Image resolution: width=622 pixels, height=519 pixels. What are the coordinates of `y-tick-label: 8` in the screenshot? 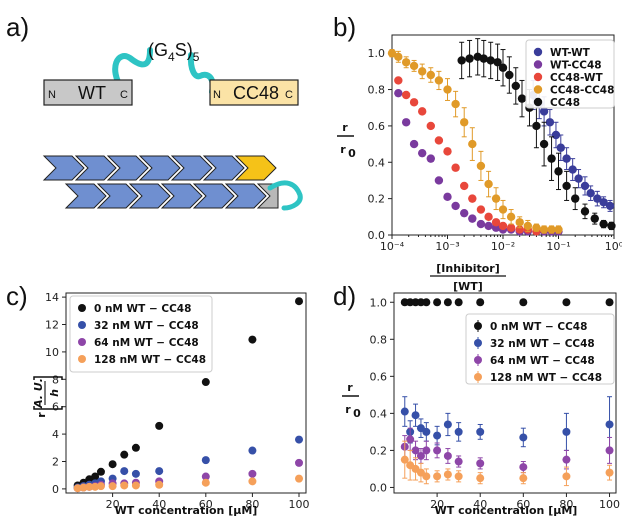 It's located at (55, 379).